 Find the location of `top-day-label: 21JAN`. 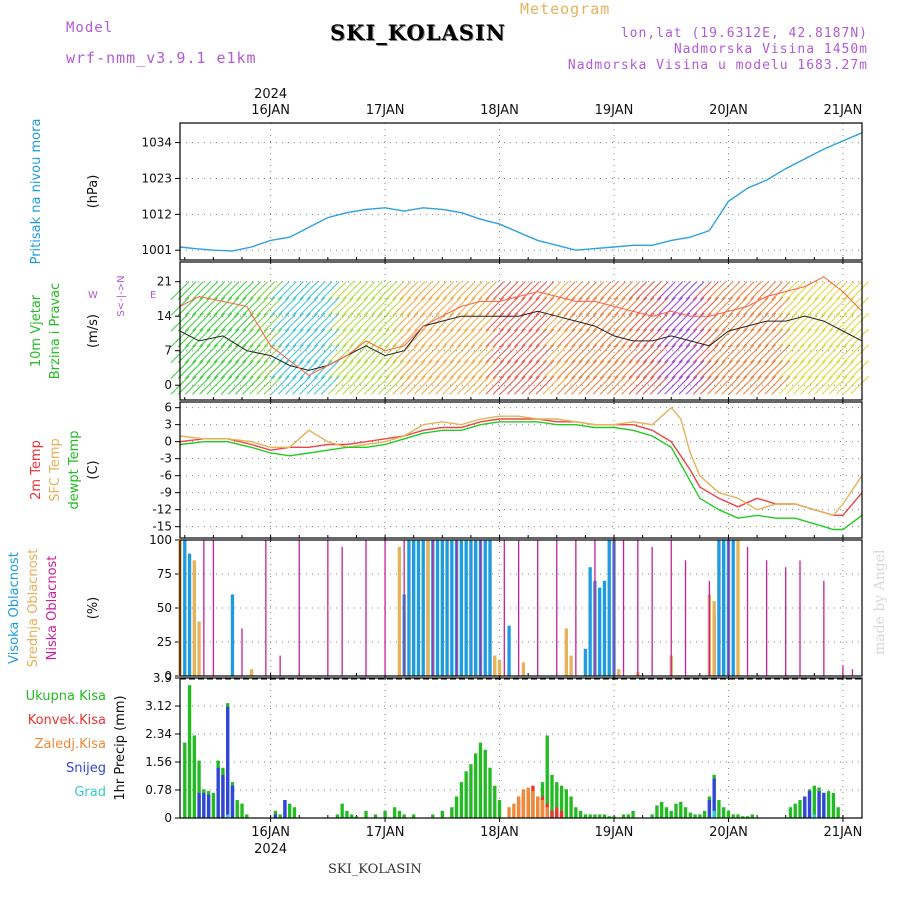

top-day-label: 21JAN is located at coordinates (843, 110).